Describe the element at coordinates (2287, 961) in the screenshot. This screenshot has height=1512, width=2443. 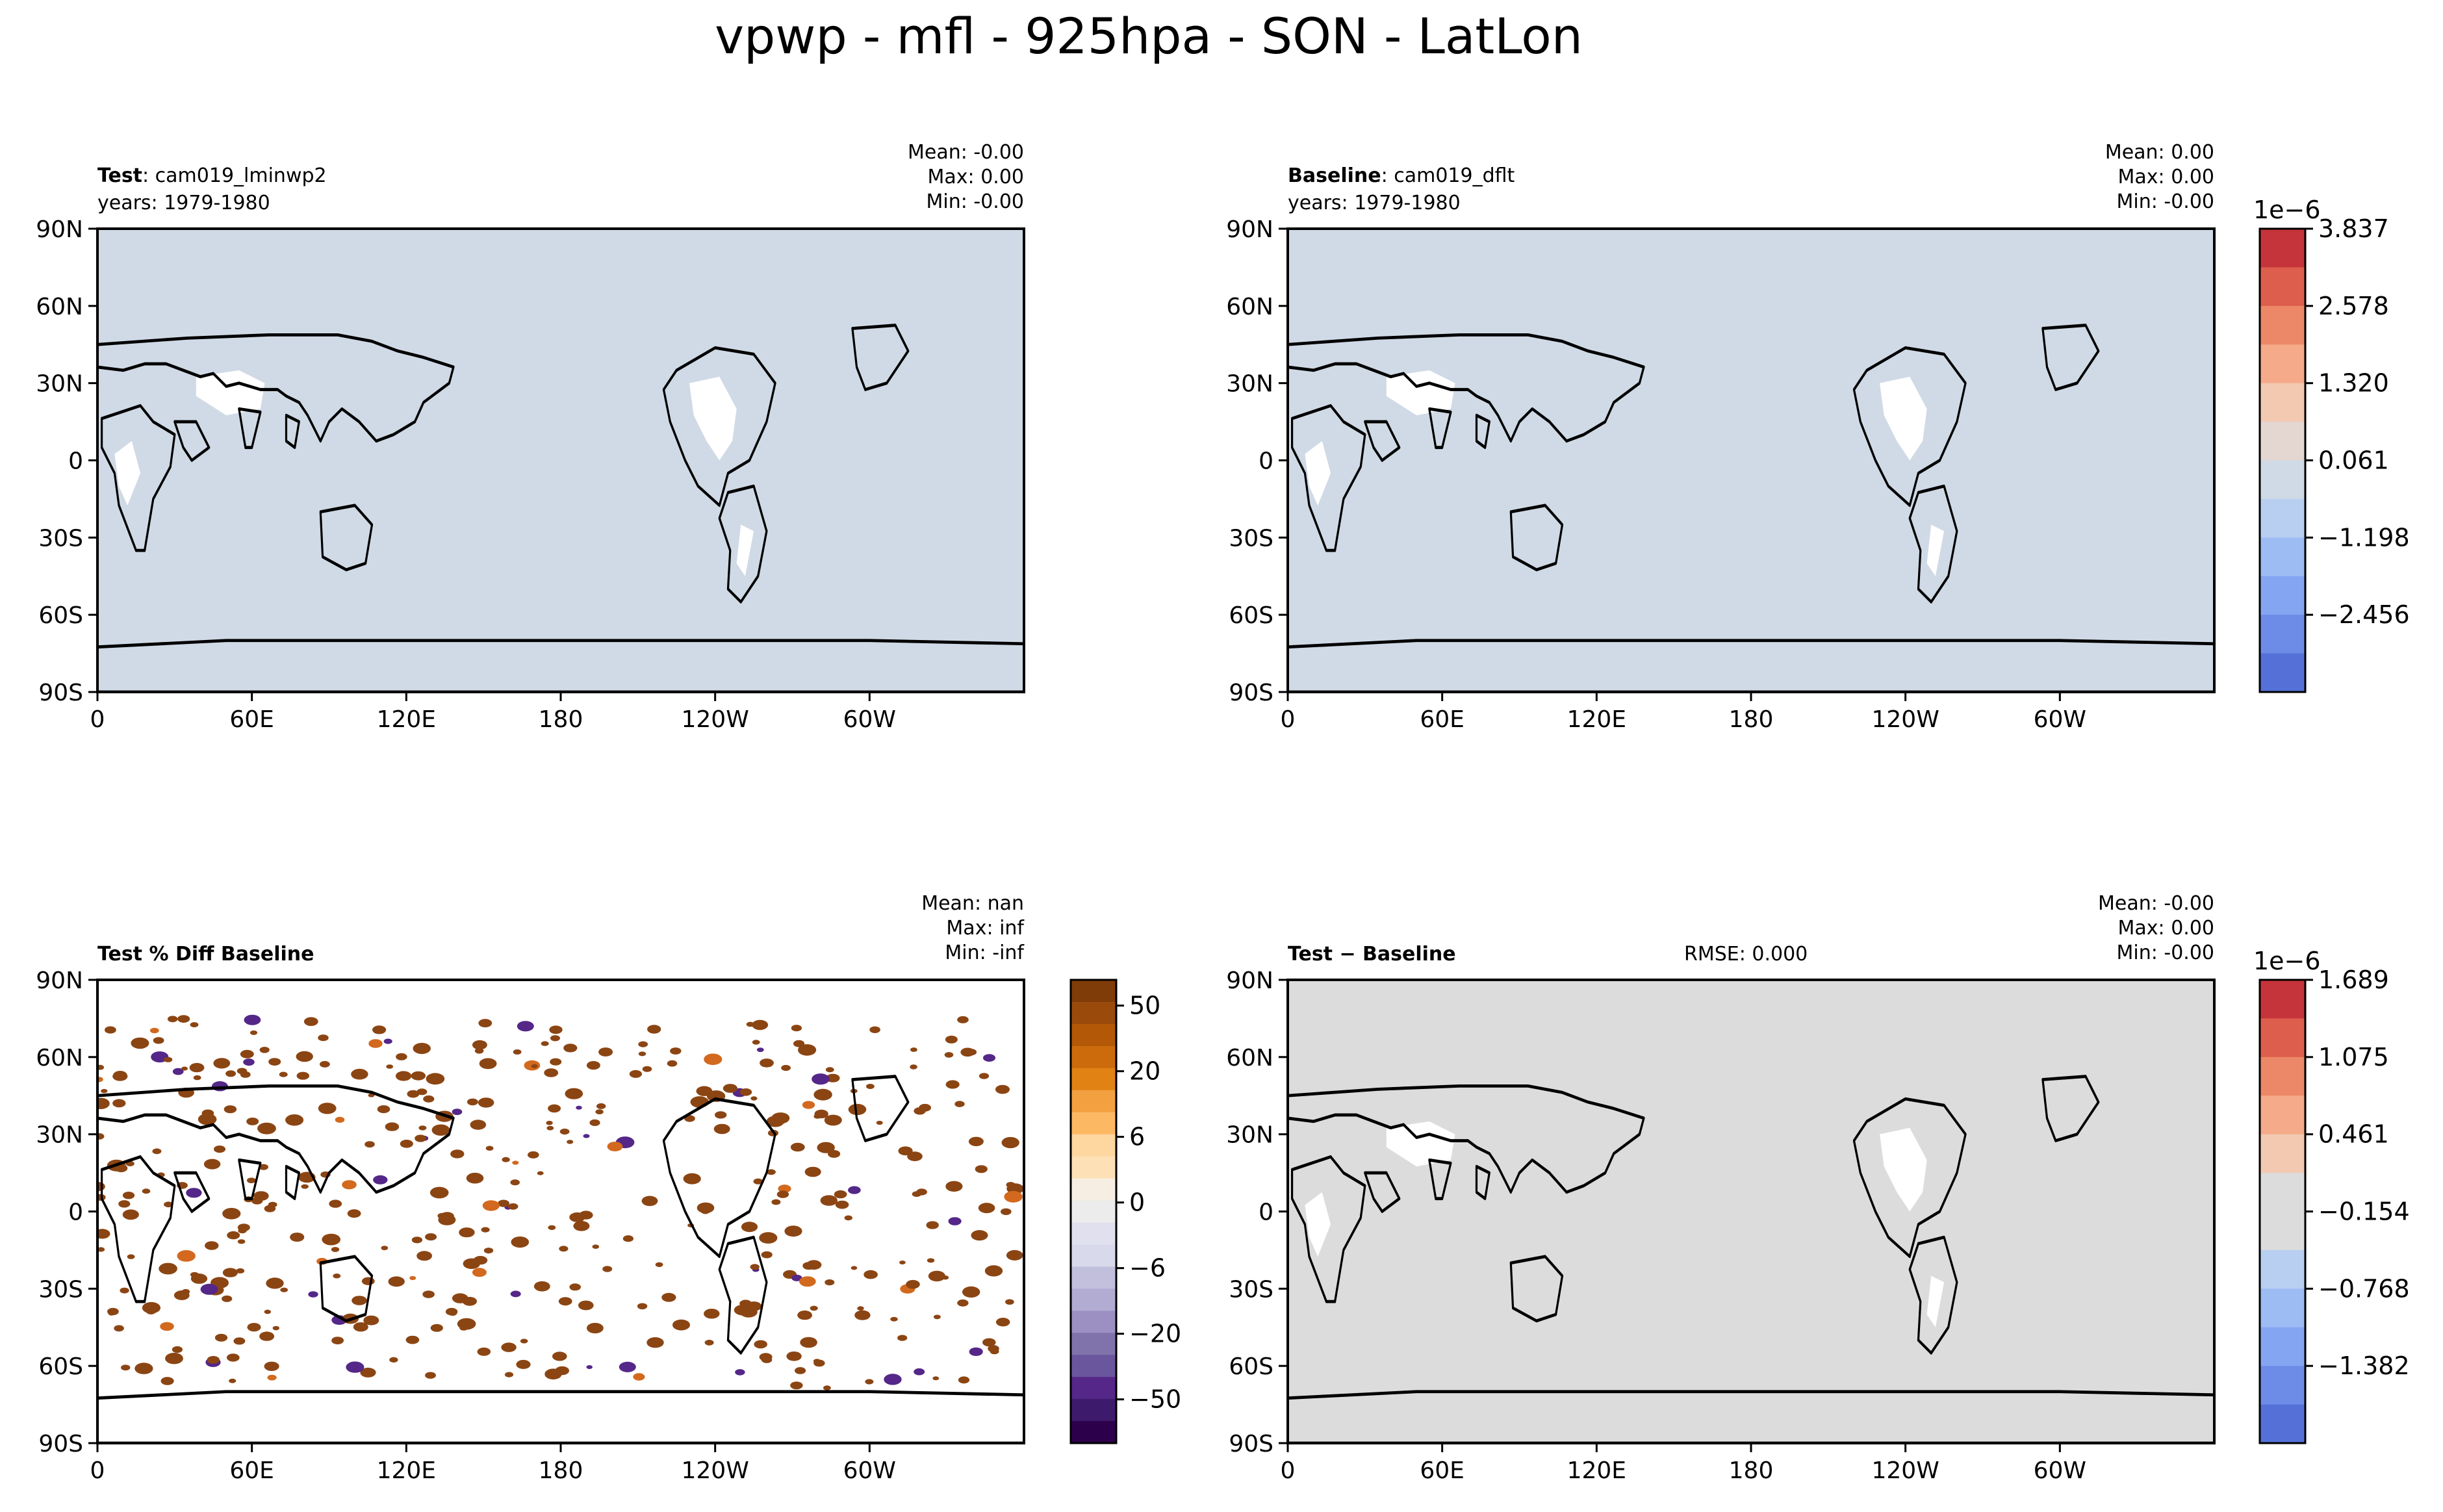
I see `colorbar-exponent: 1e−6` at that location.